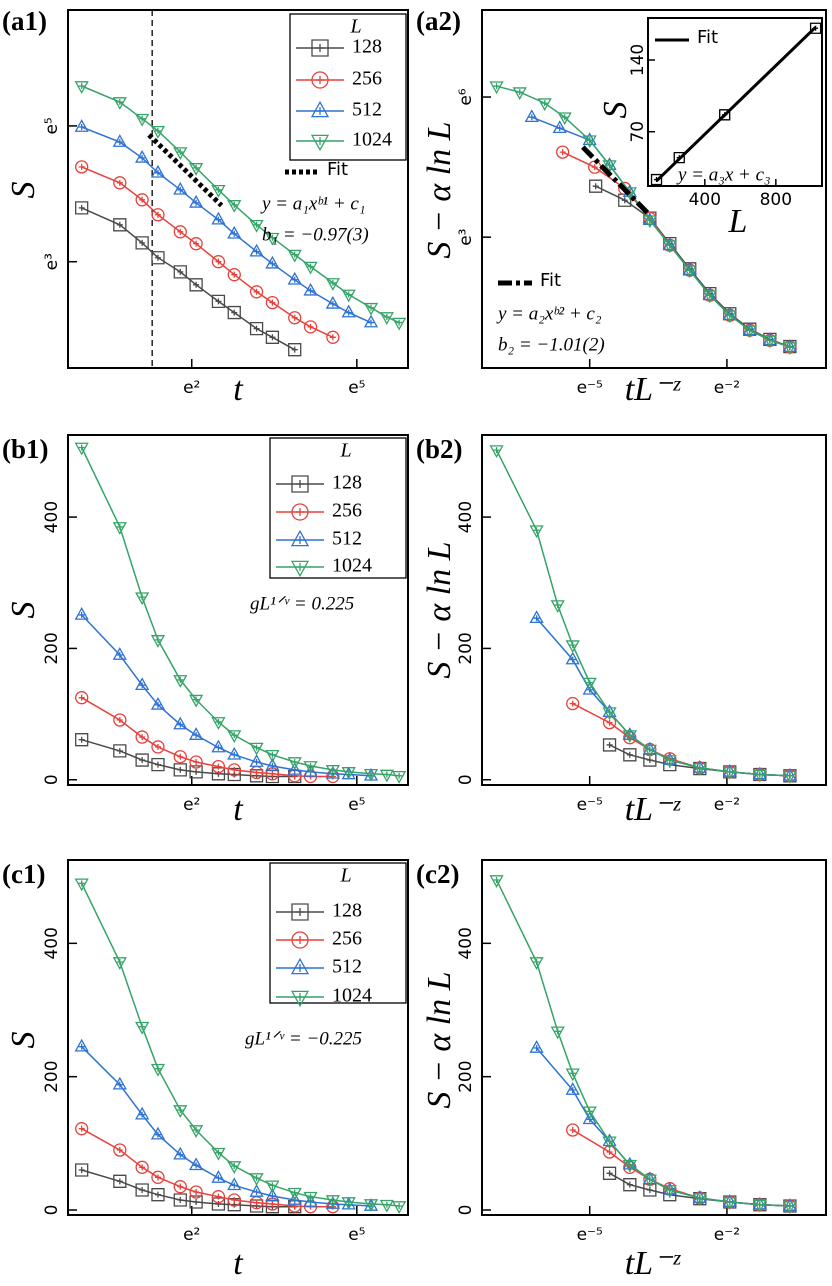 The width and height of the screenshot is (832, 1286). I want to click on legend-label: 1024, so click(352, 566).